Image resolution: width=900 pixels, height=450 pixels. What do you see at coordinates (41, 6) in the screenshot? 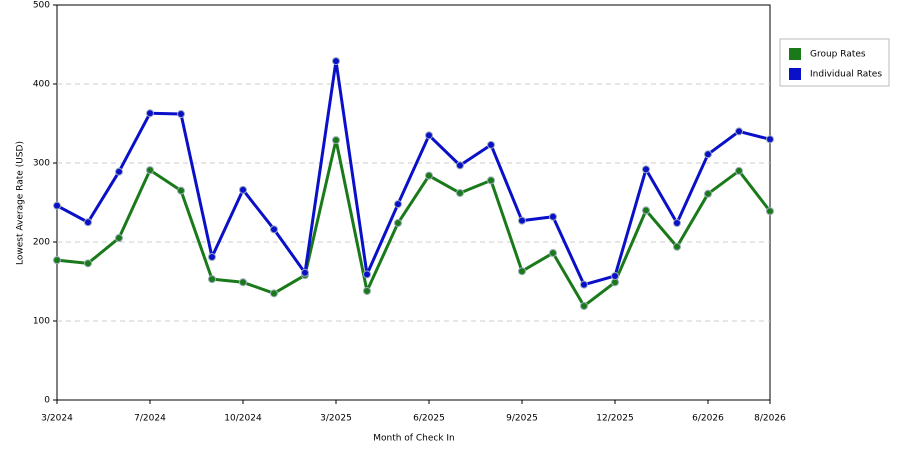
I see `y-tick-label: 500` at bounding box center [41, 6].